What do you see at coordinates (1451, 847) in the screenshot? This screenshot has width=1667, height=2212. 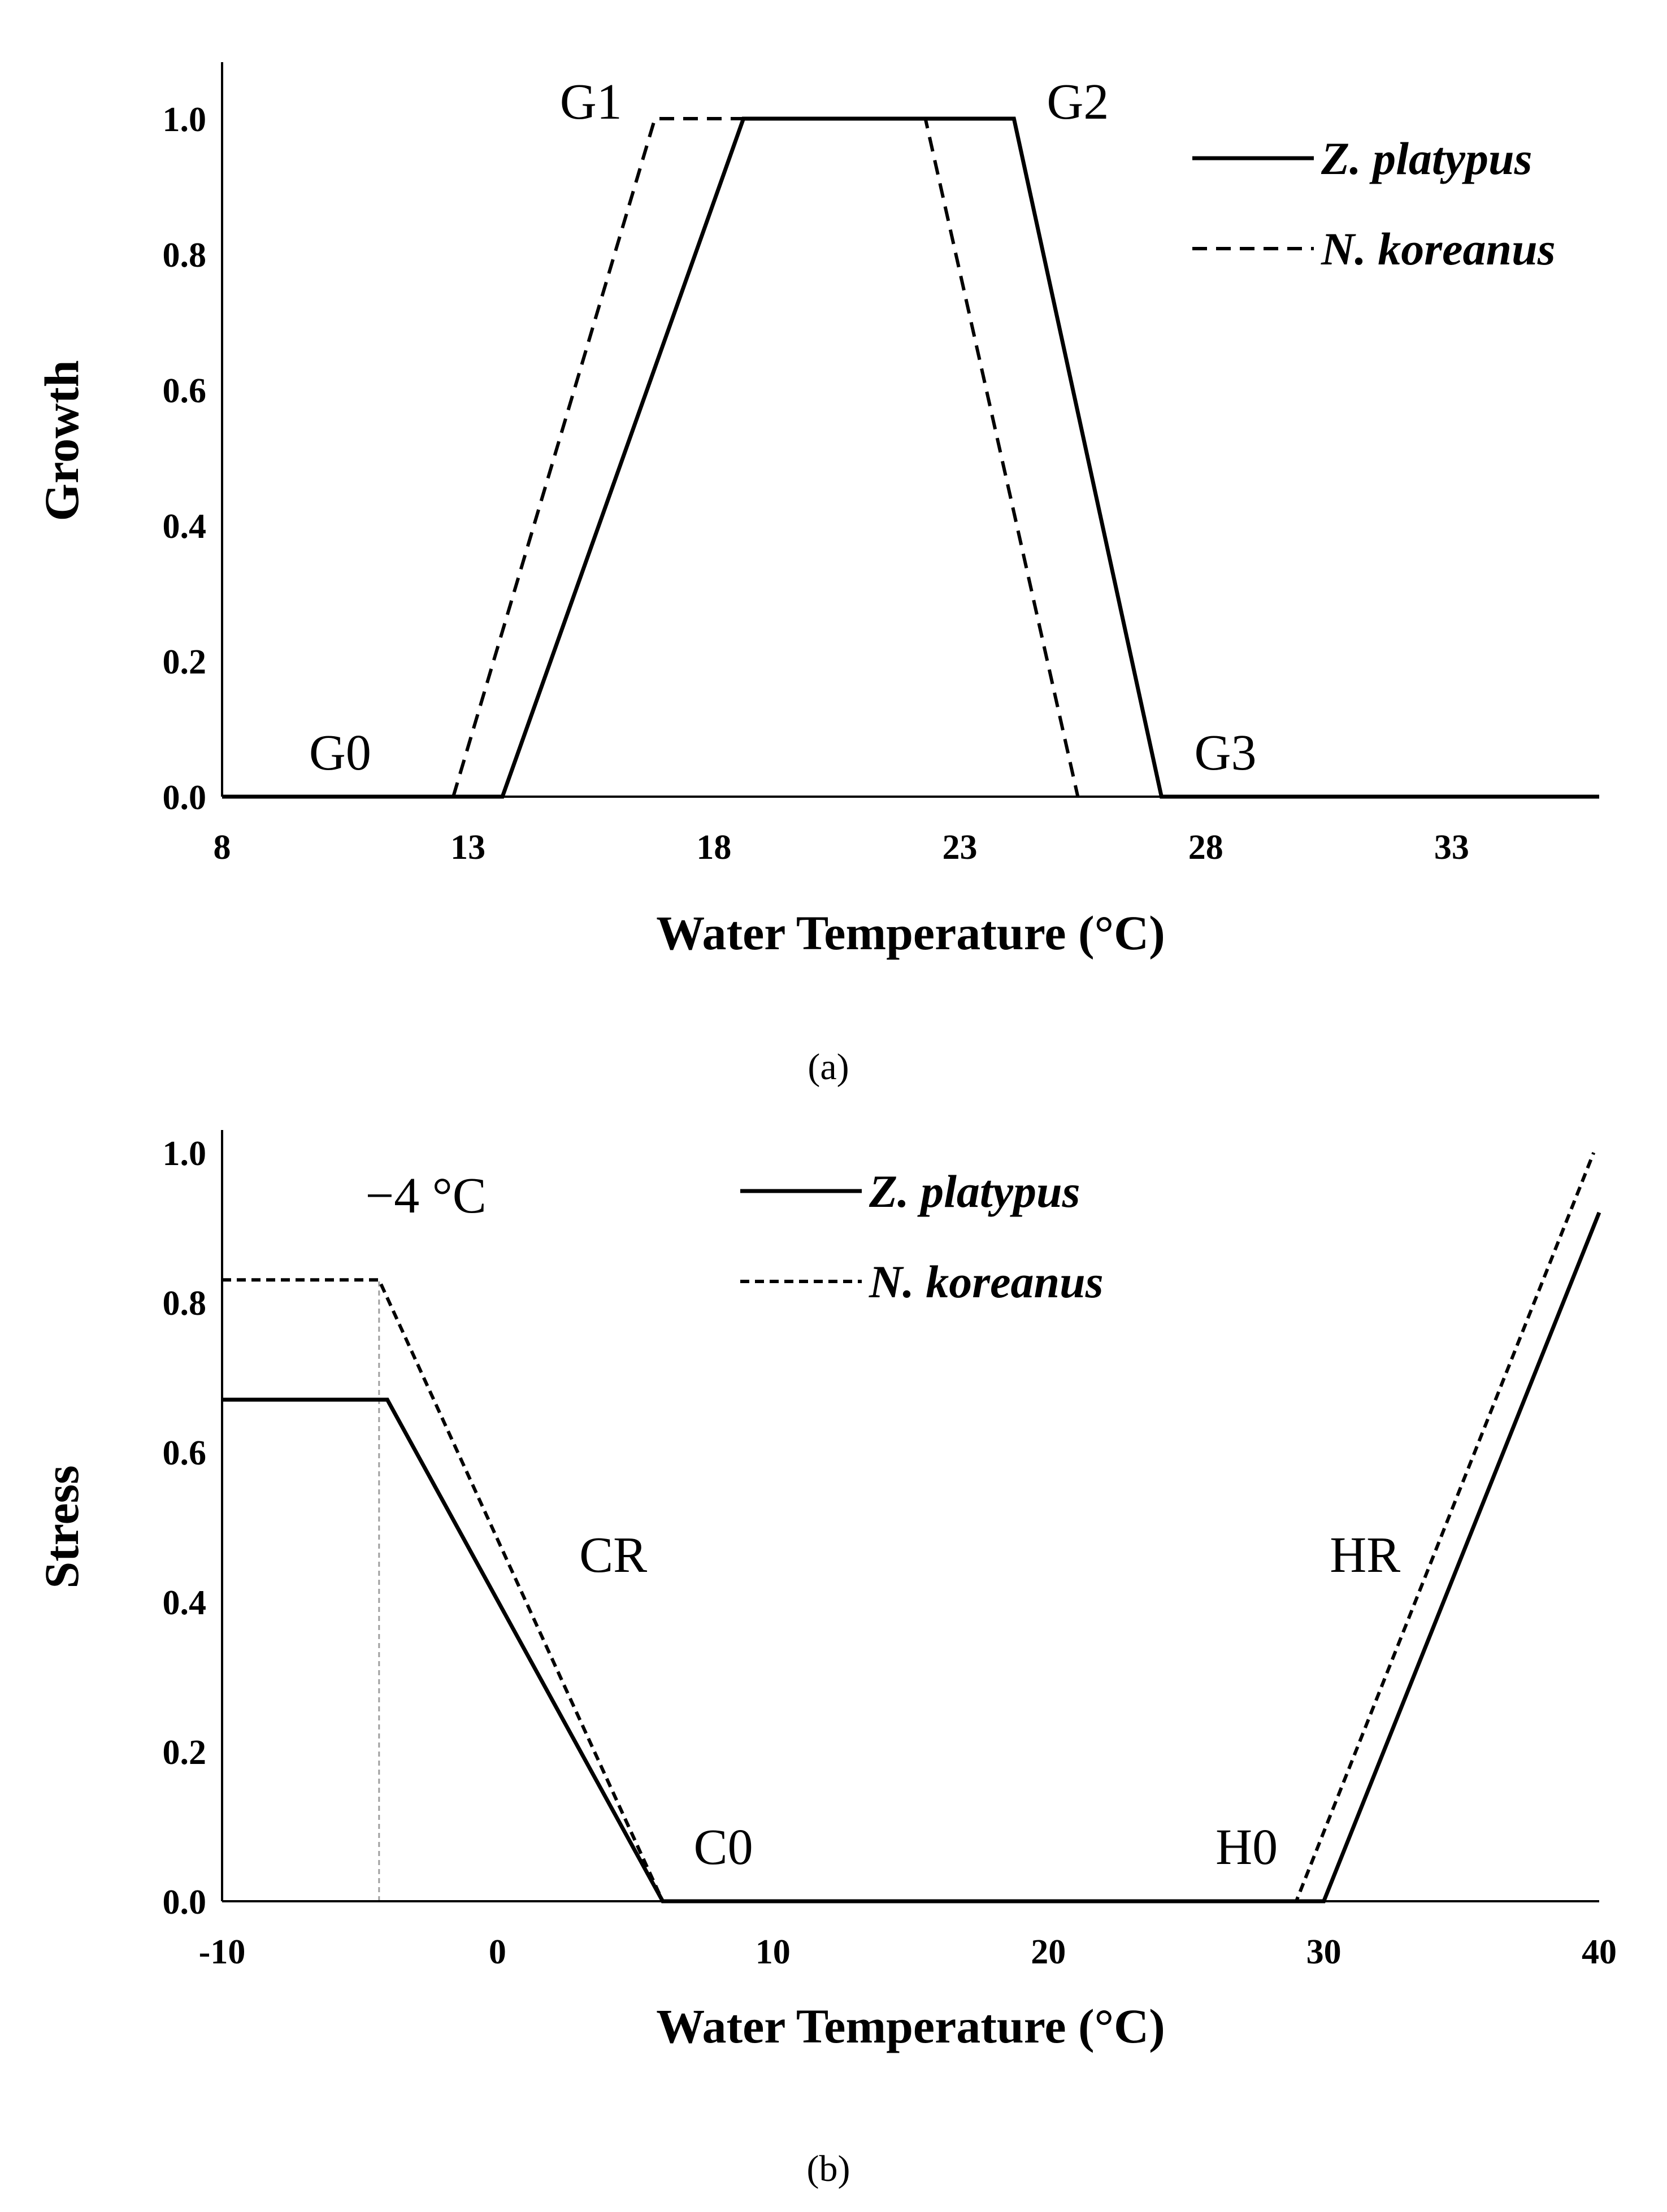 I see `x-tick-label: 33` at bounding box center [1451, 847].